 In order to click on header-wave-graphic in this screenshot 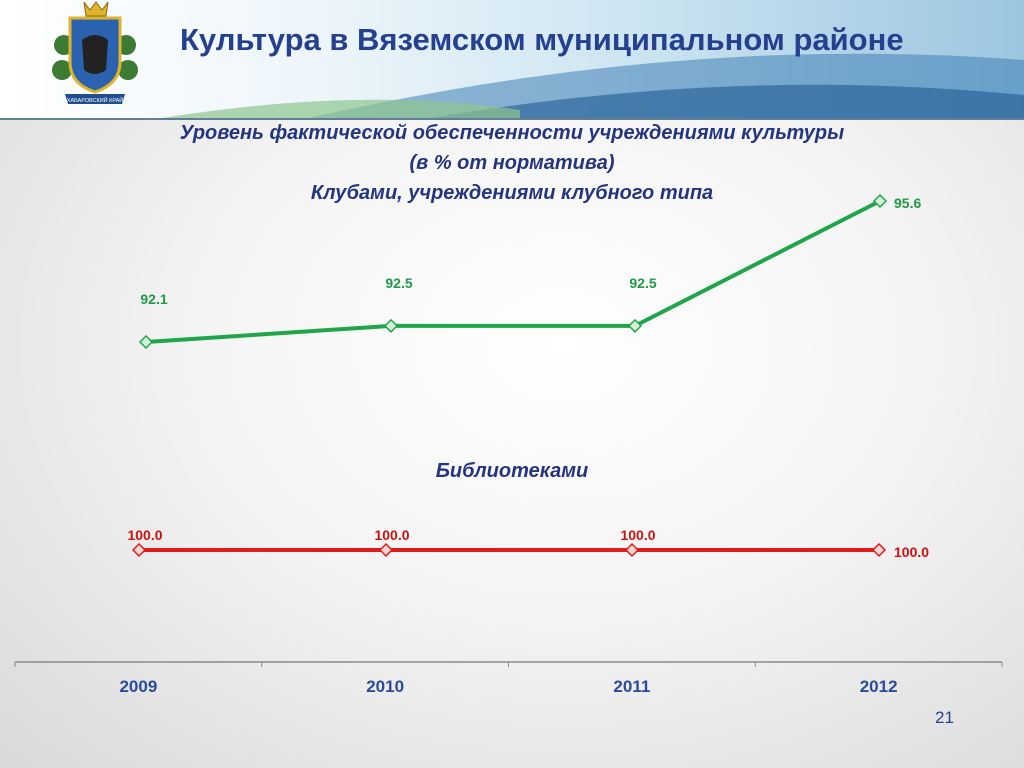, I will do `click(587, 86)`.